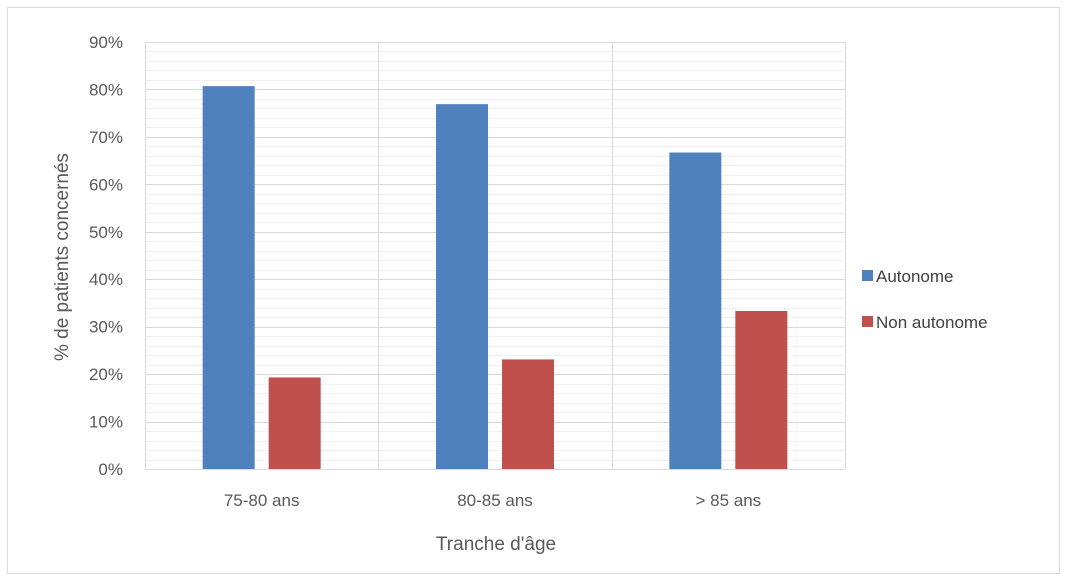 This screenshot has width=1067, height=581. I want to click on y-tick-label: 0%, so click(110, 469).